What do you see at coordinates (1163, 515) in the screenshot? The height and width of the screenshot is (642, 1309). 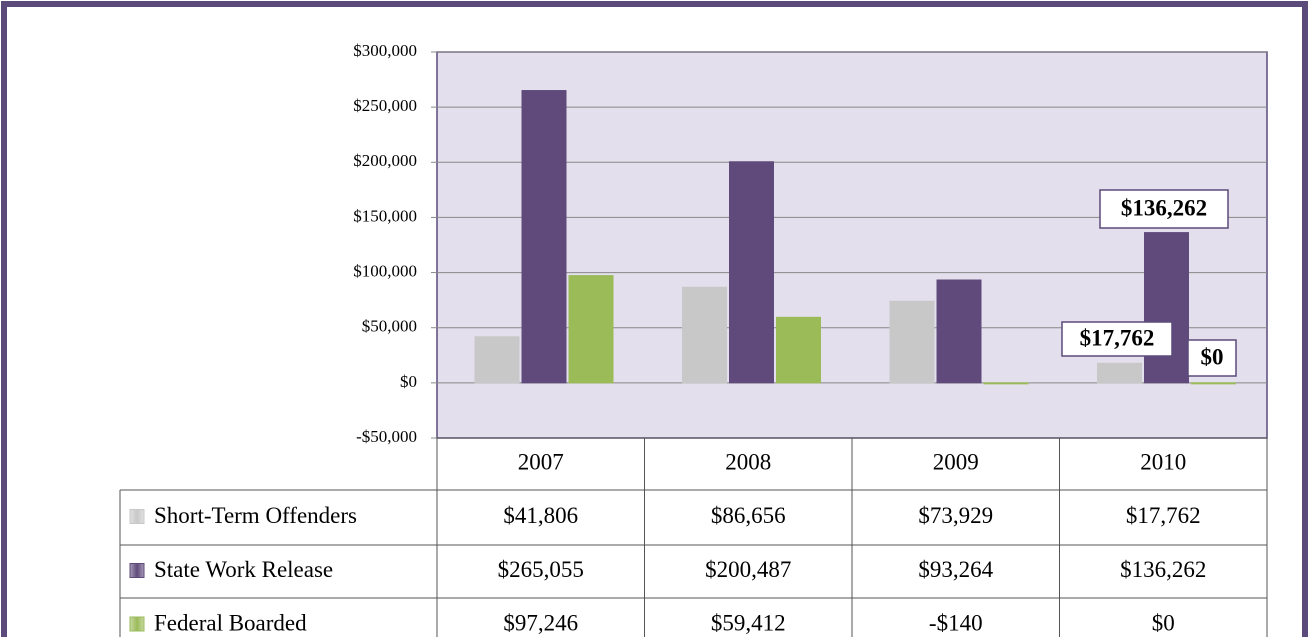 I see `table-cell: $17,762` at bounding box center [1163, 515].